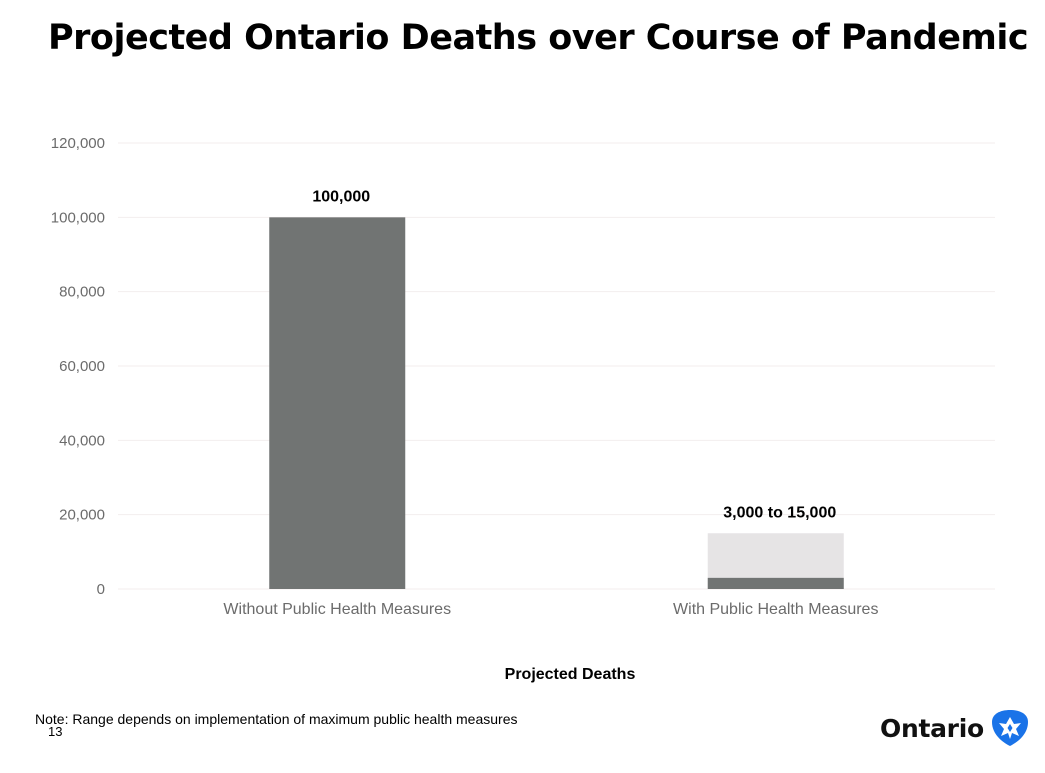 The height and width of the screenshot is (773, 1045). What do you see at coordinates (78, 217) in the screenshot?
I see `y-tick-label: 100,000` at bounding box center [78, 217].